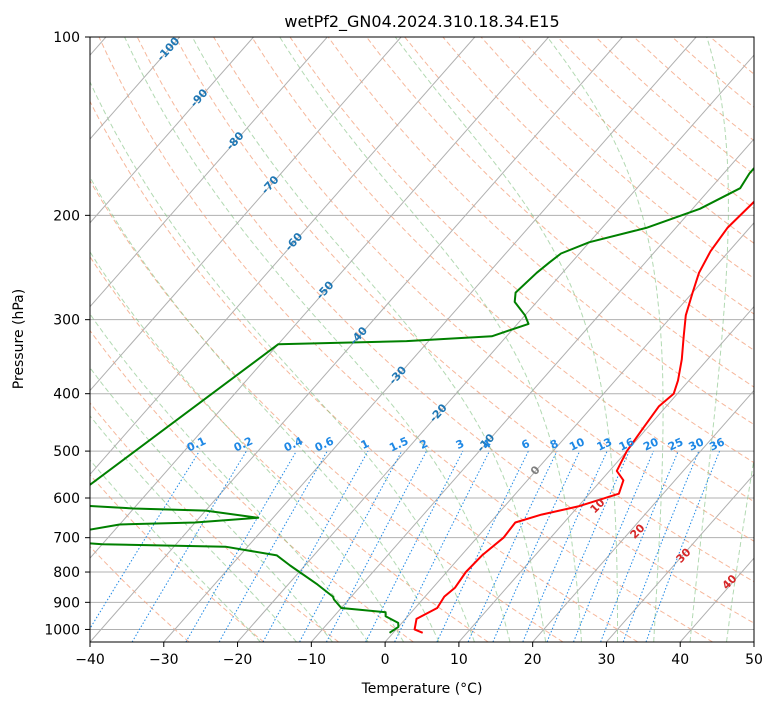 This screenshot has height=708, width=775. Describe the element at coordinates (66, 452) in the screenshot. I see `y-tick-label: 500` at that location.